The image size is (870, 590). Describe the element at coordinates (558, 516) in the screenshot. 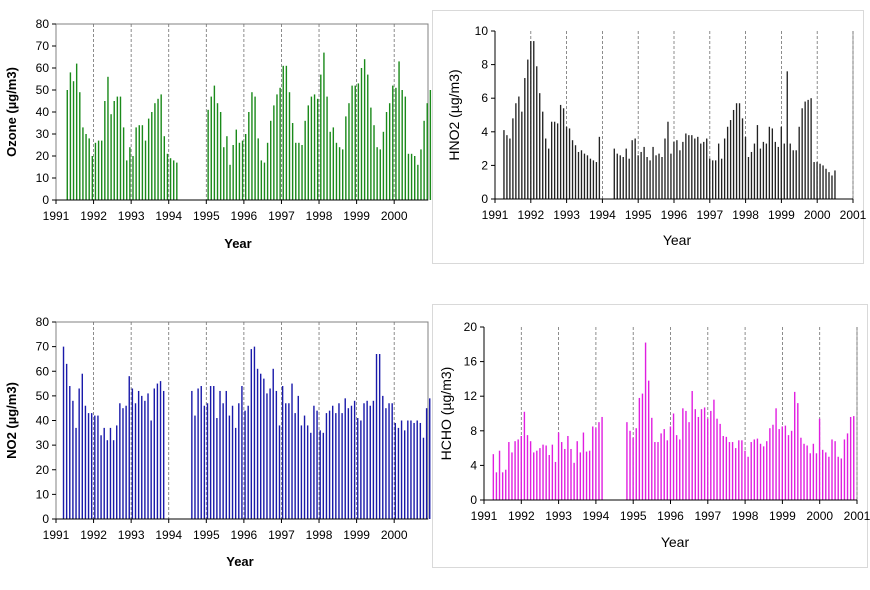

I see `x-tick-label: 1993` at that location.